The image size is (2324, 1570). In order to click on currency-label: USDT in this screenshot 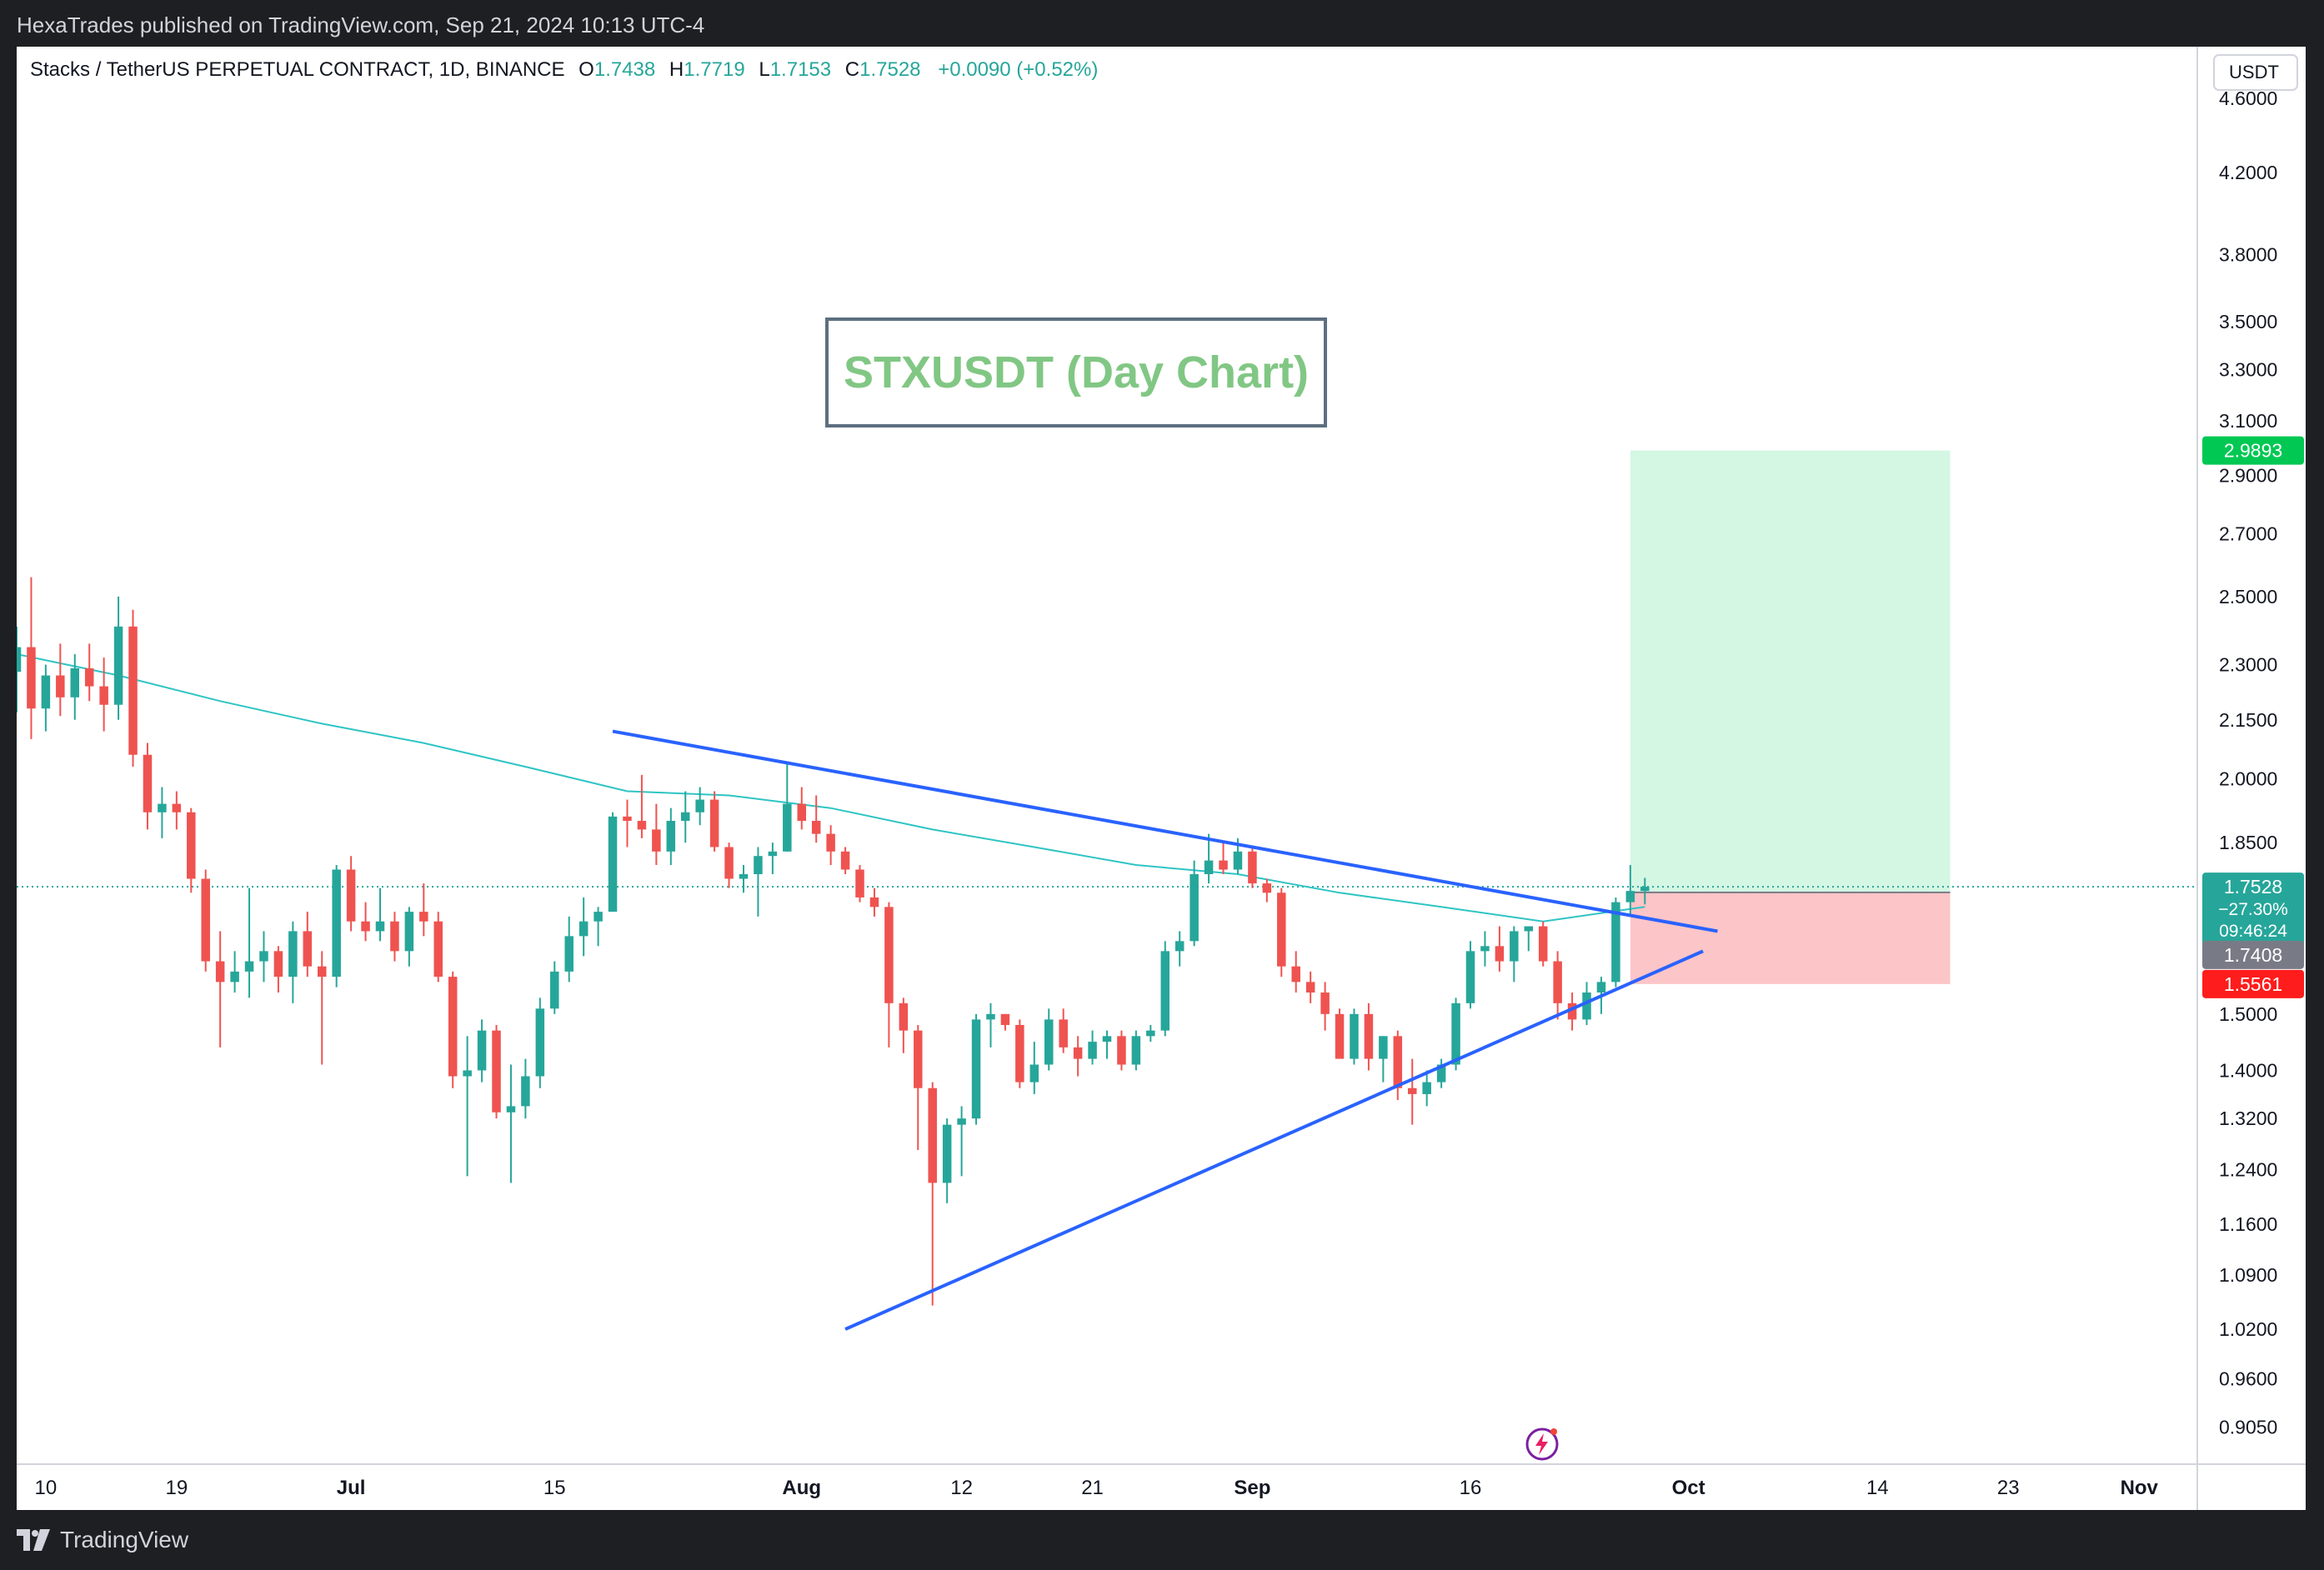, I will do `click(2254, 72)`.